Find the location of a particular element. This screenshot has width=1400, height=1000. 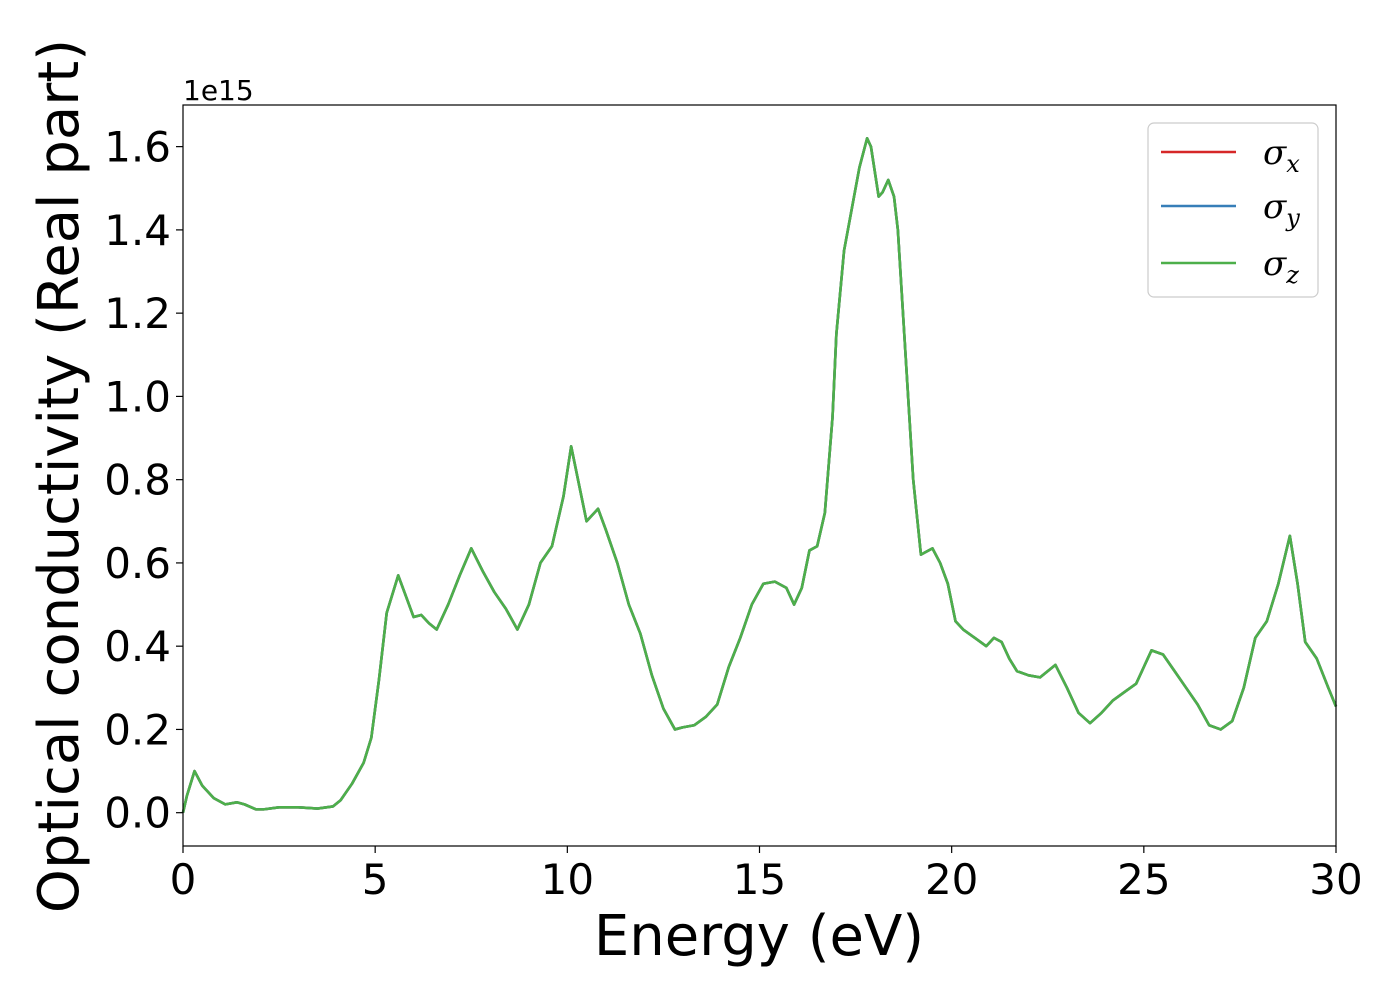

x-tick-label: 10 is located at coordinates (567, 879).